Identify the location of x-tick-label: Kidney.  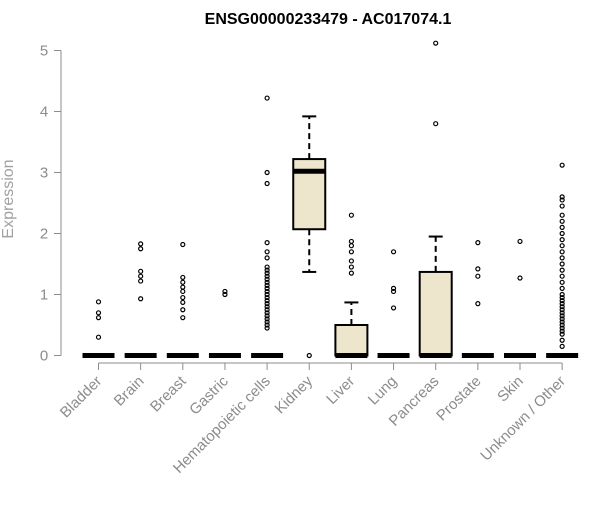
(294, 394).